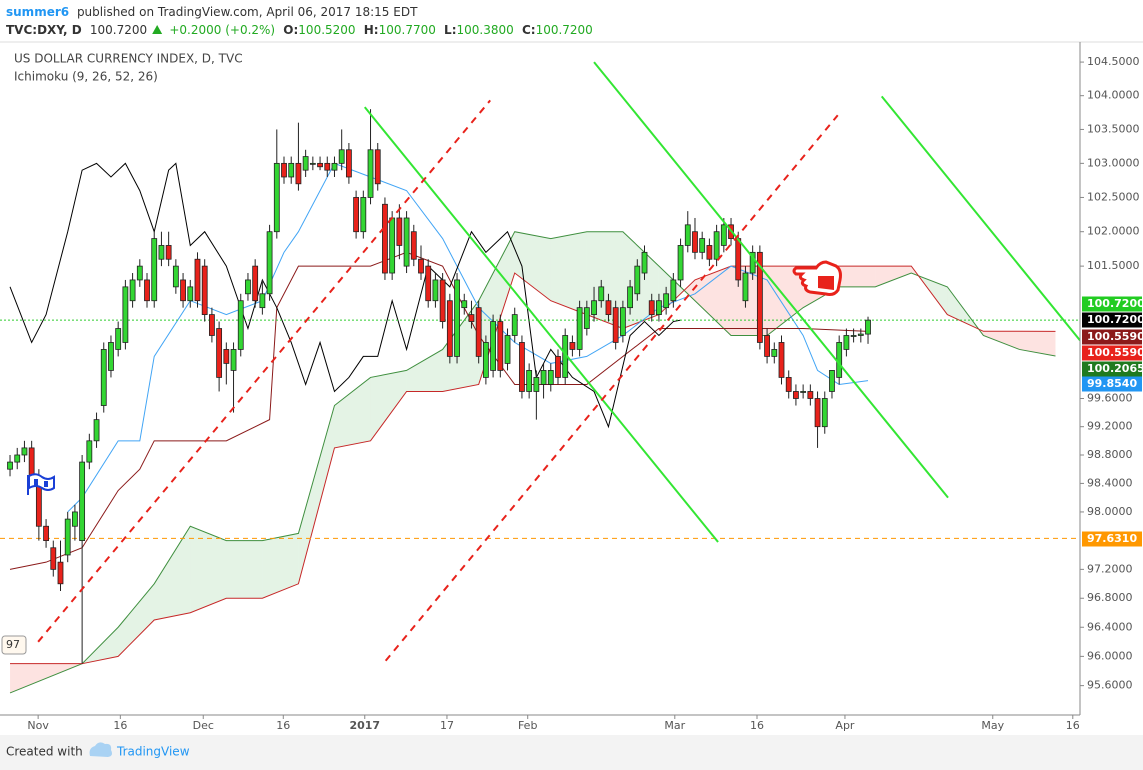 This screenshot has height=770, width=1143. I want to click on y-tick-label: 96.0000, so click(1110, 655).